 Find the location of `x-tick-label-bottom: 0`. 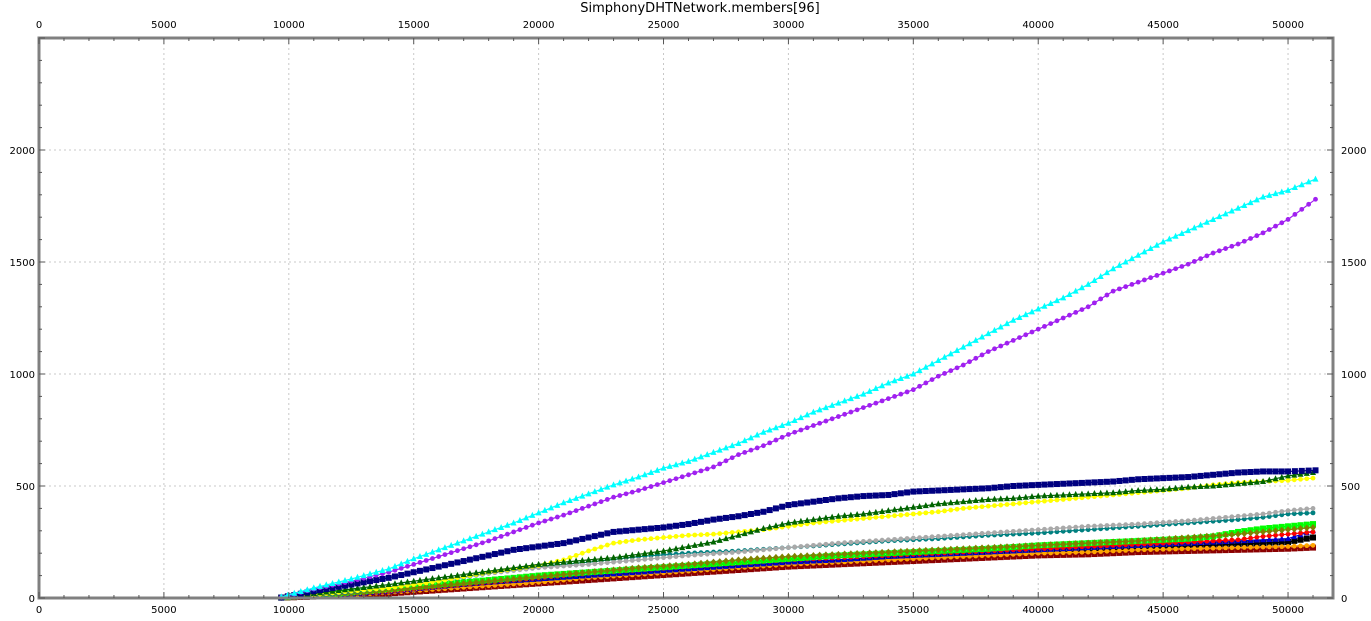

x-tick-label-bottom: 0 is located at coordinates (39, 610).